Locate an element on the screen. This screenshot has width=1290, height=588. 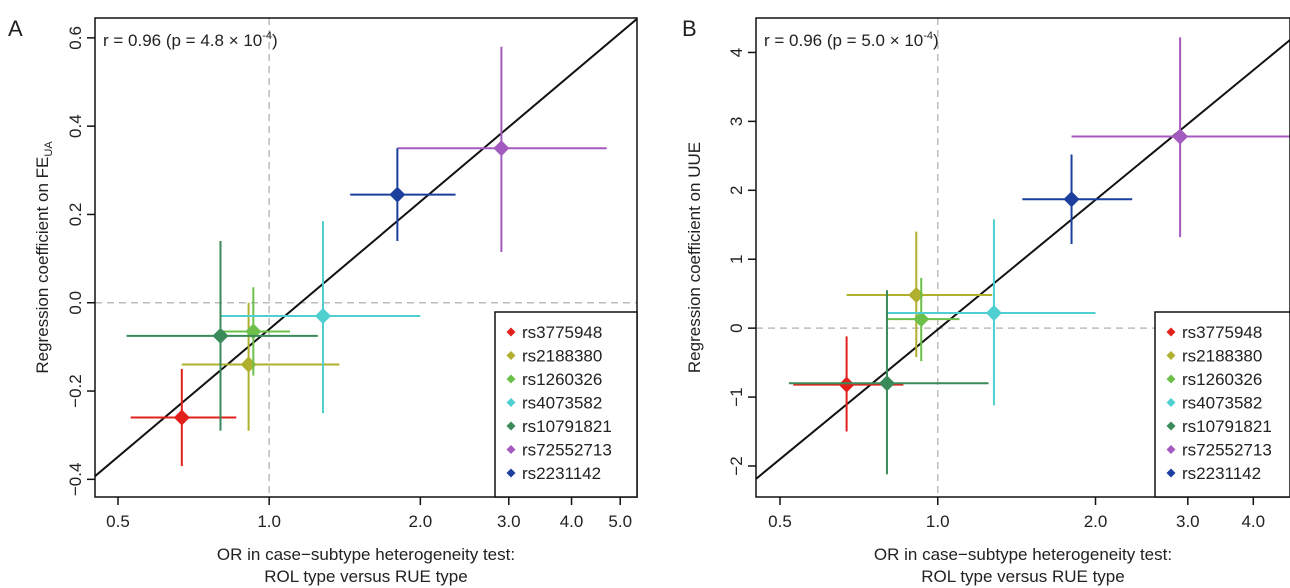
y-axis-label-main: Regression coefficient on UUE is located at coordinates (694, 257).